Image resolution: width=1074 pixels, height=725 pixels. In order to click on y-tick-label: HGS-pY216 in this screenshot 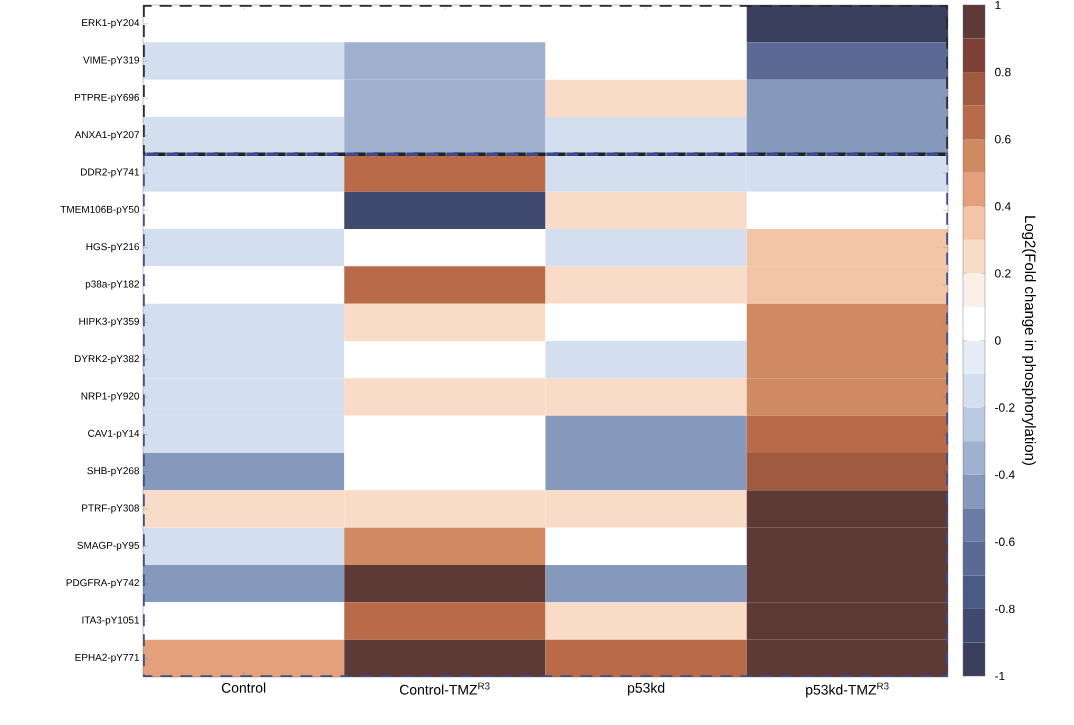, I will do `click(113, 248)`.